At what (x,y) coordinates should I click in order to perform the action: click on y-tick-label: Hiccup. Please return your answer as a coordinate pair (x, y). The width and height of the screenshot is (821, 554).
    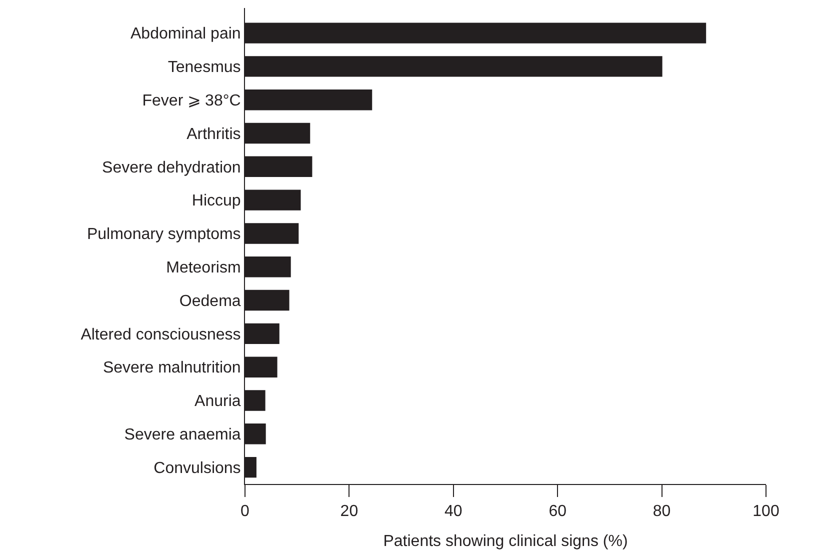
    Looking at the image, I should click on (216, 201).